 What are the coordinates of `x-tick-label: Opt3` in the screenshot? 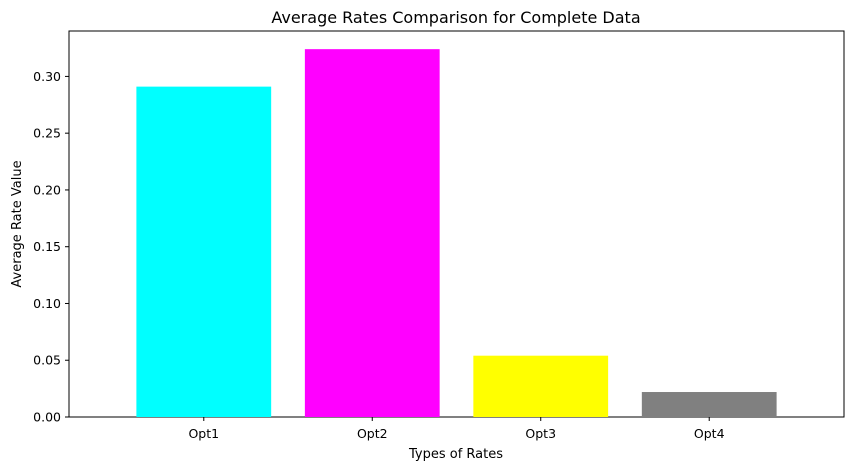 It's located at (540, 433).